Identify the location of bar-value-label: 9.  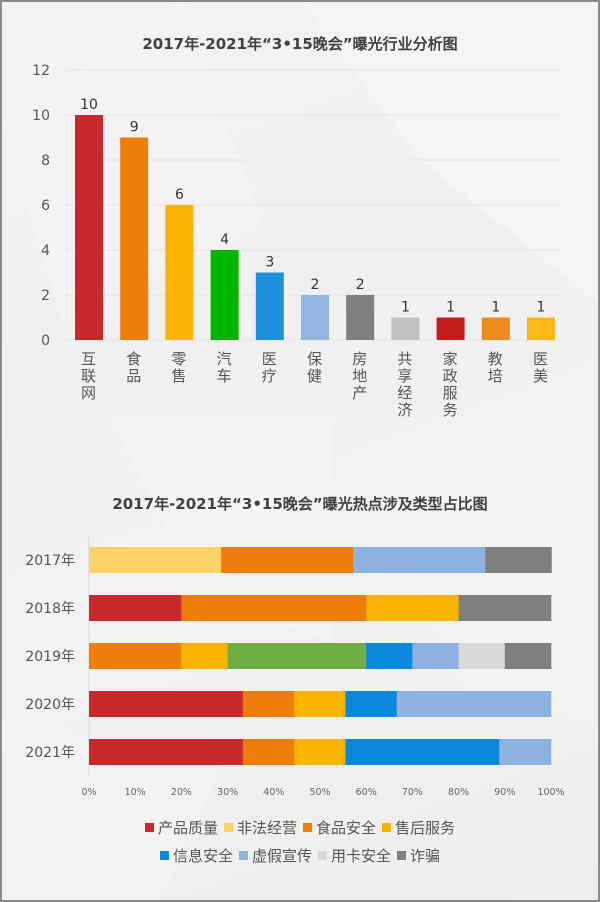
(134, 128).